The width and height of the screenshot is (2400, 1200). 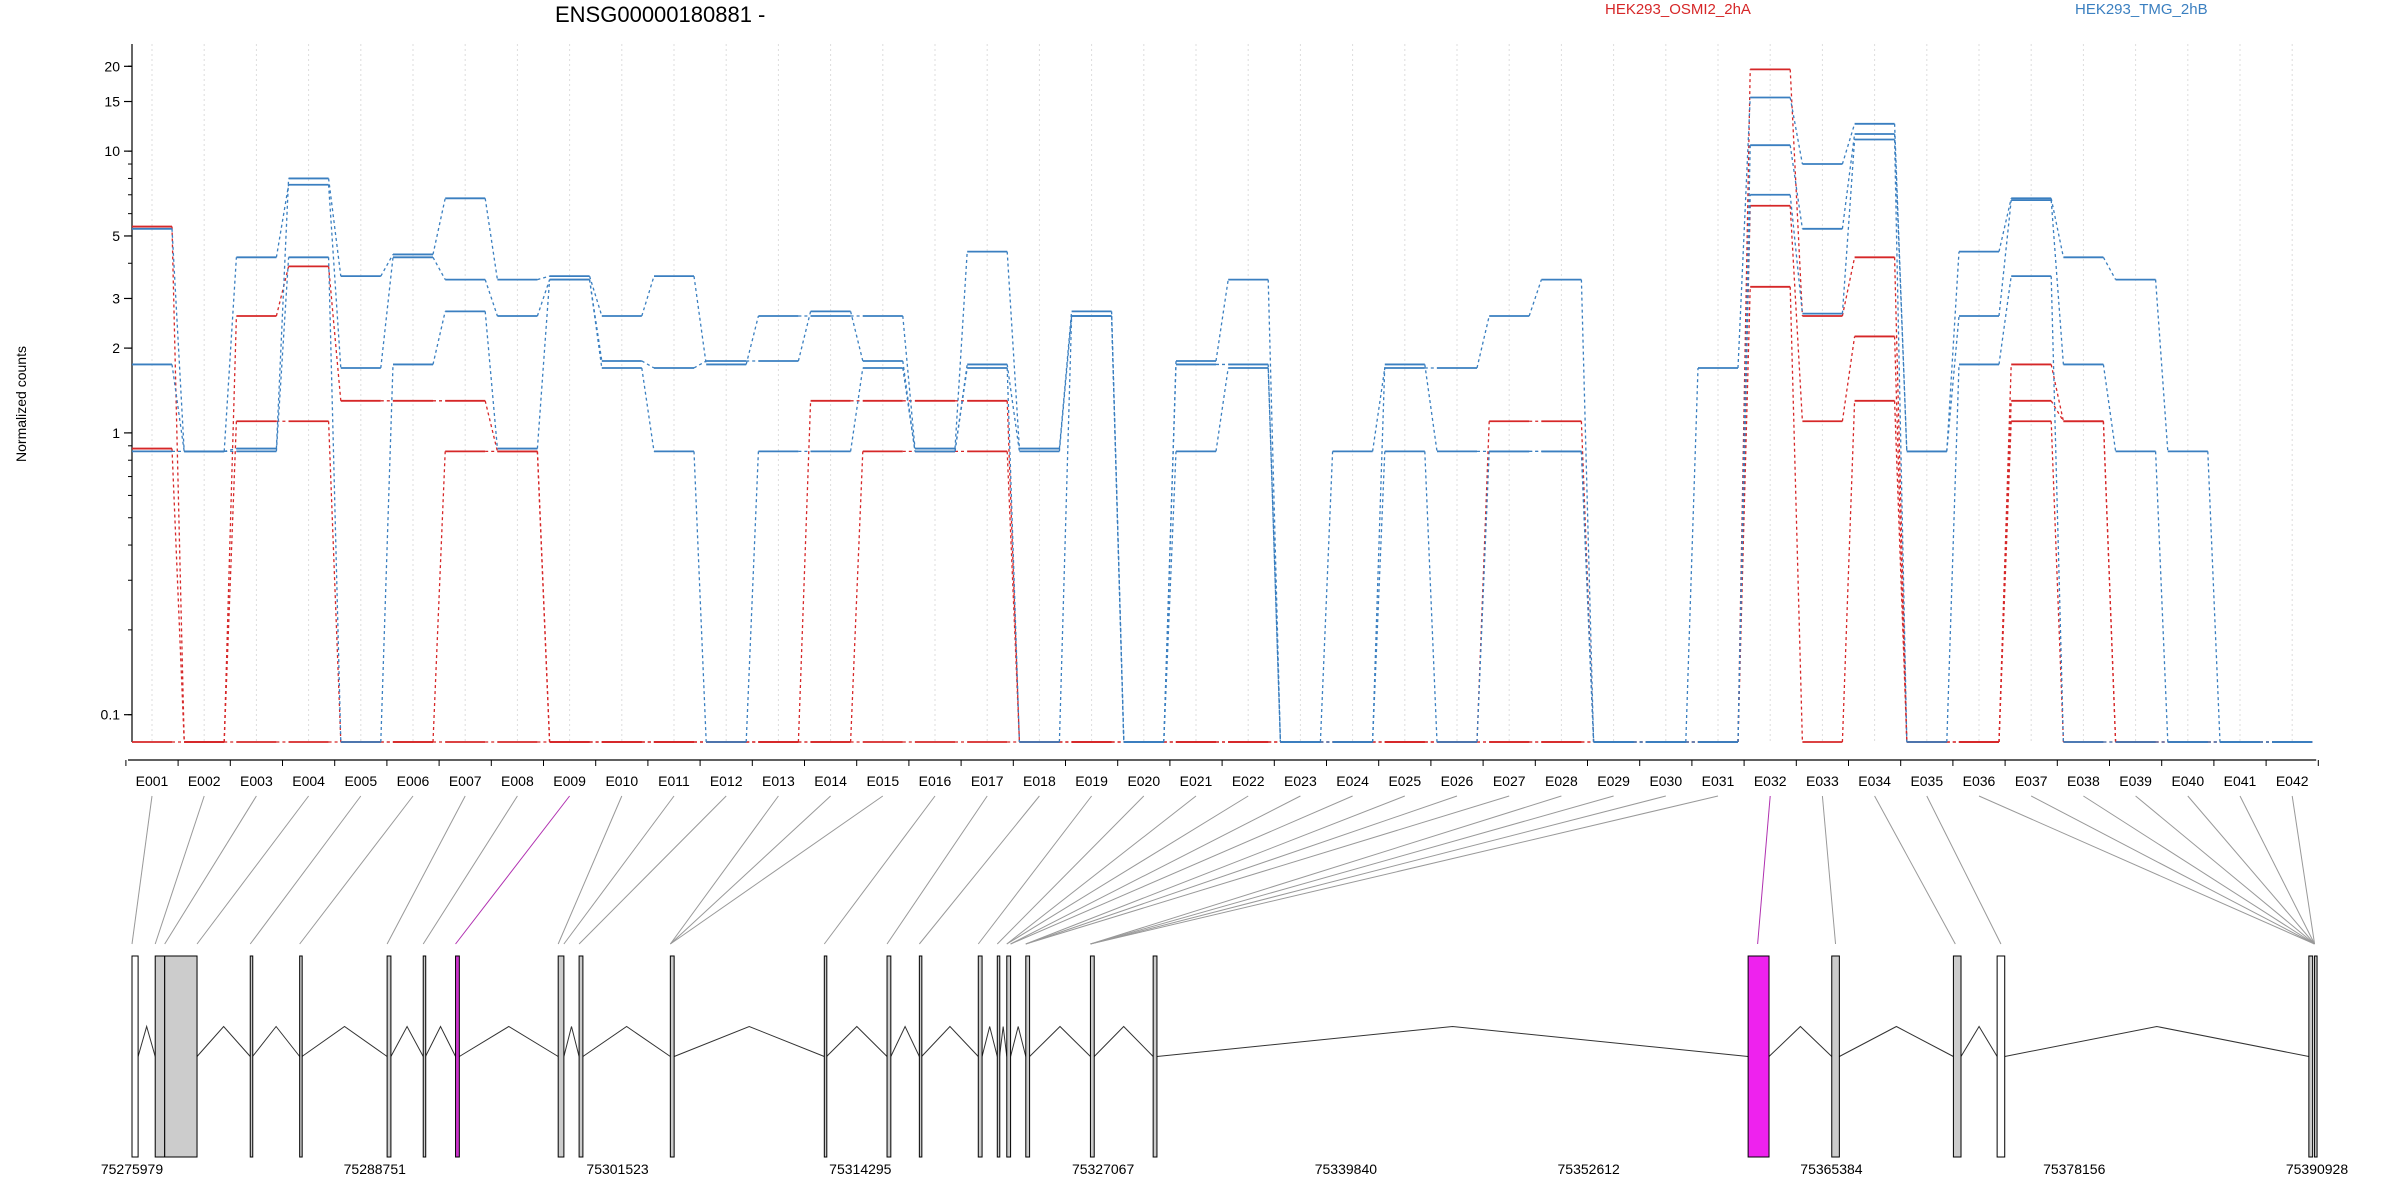 What do you see at coordinates (112, 151) in the screenshot?
I see `y-tick-label: 10` at bounding box center [112, 151].